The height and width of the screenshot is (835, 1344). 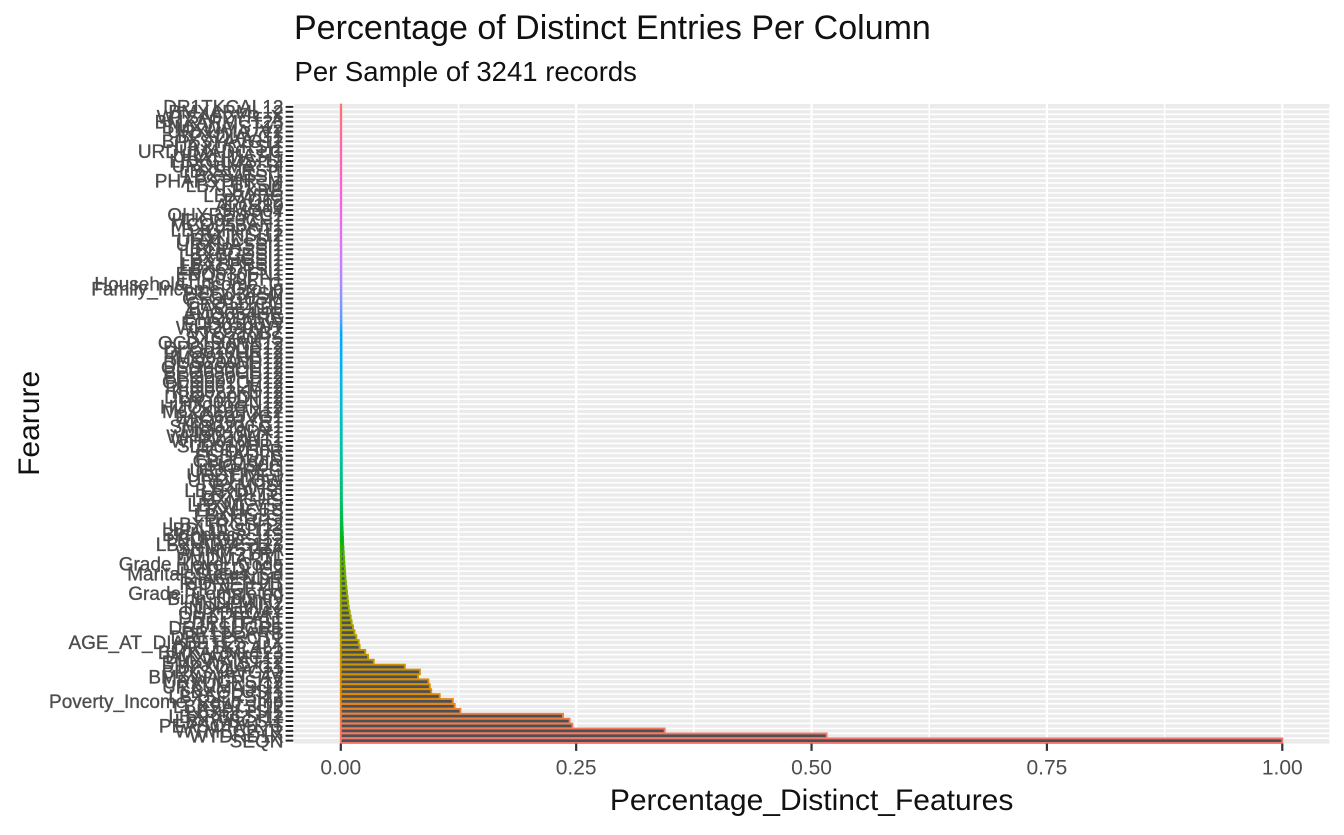 What do you see at coordinates (466, 71) in the screenshot?
I see `svg-text: Per Sample of 3241 records` at bounding box center [466, 71].